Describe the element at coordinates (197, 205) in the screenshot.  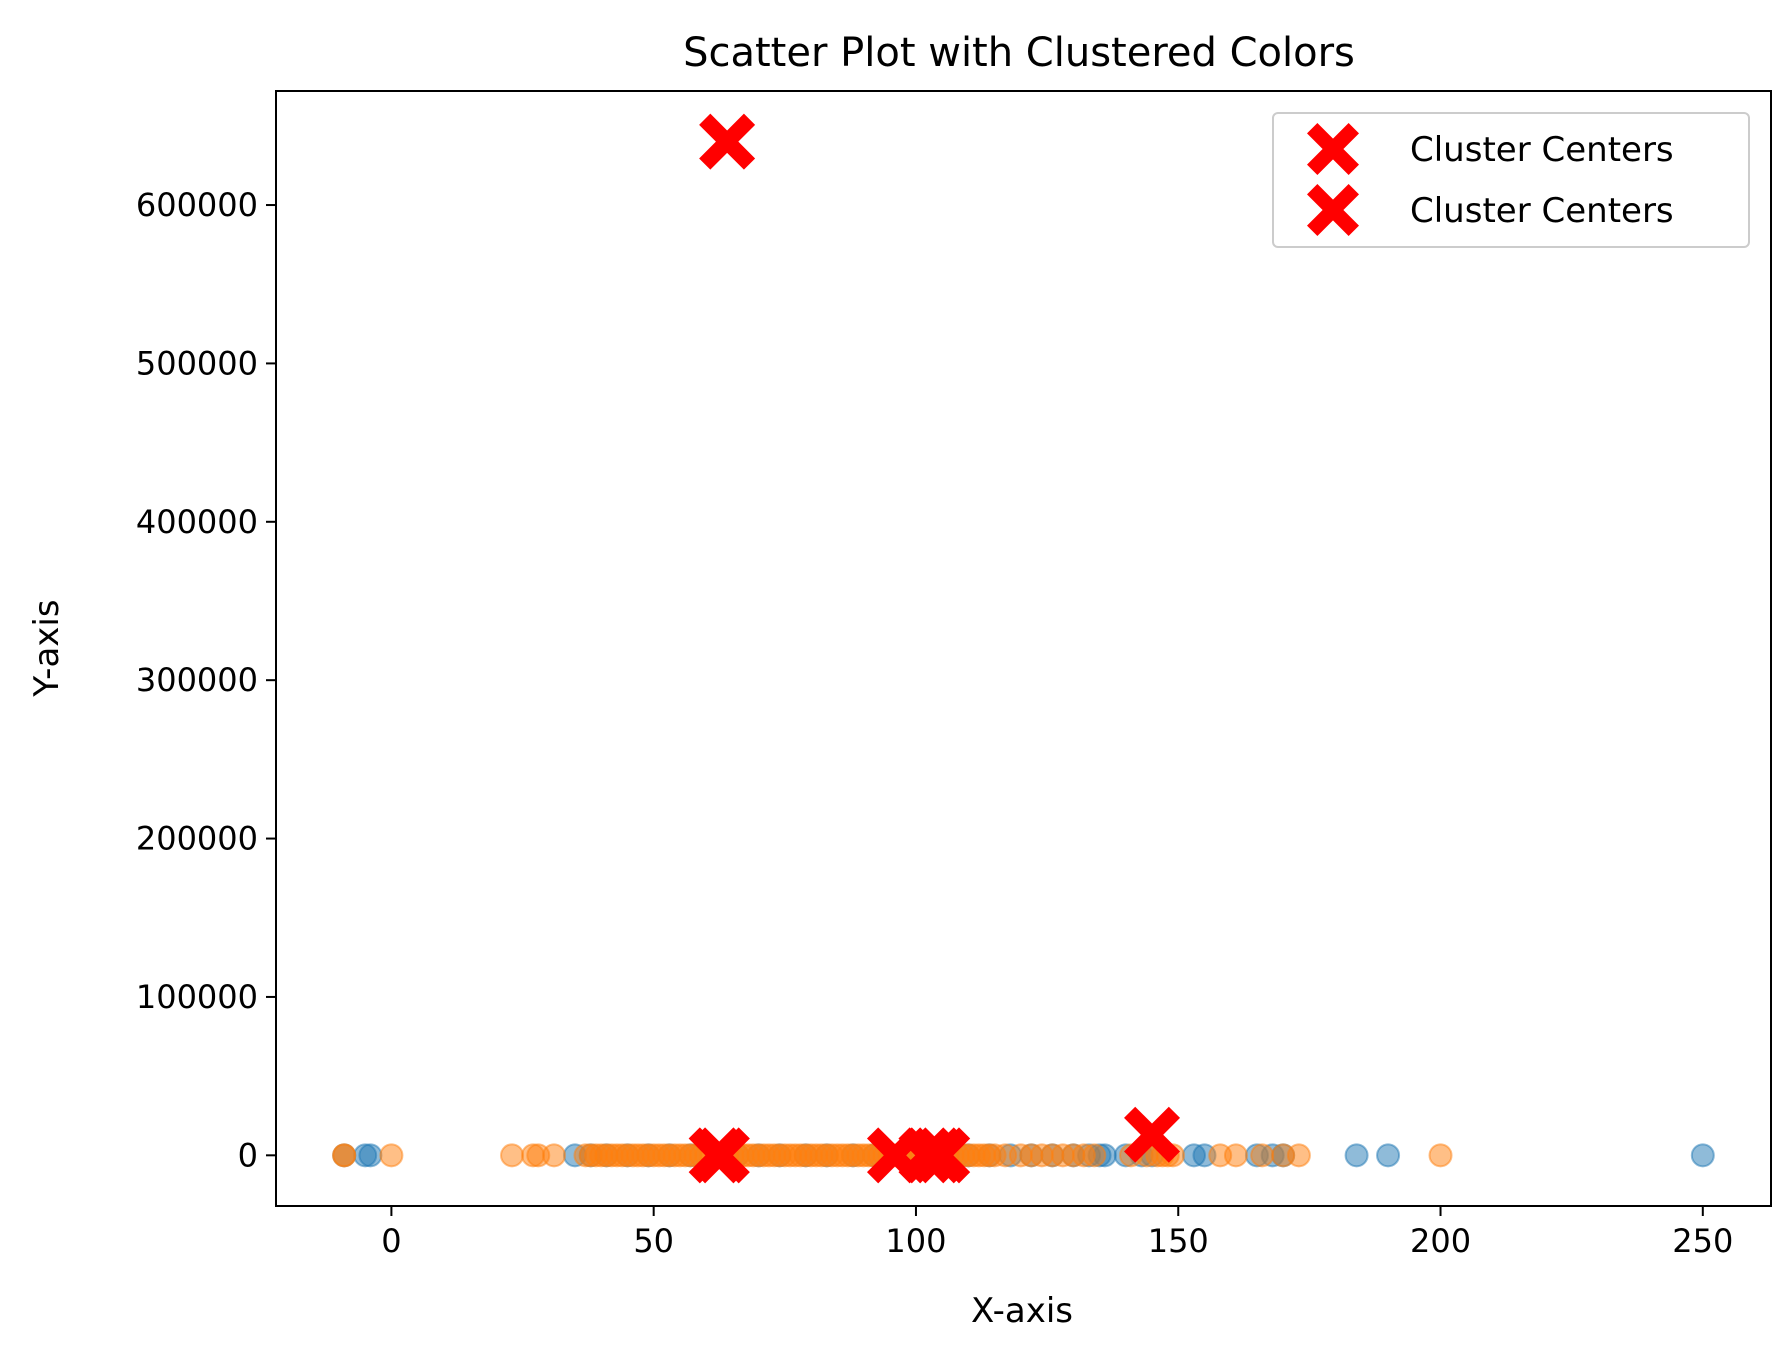
I see `y-tick-label: 600000` at that location.